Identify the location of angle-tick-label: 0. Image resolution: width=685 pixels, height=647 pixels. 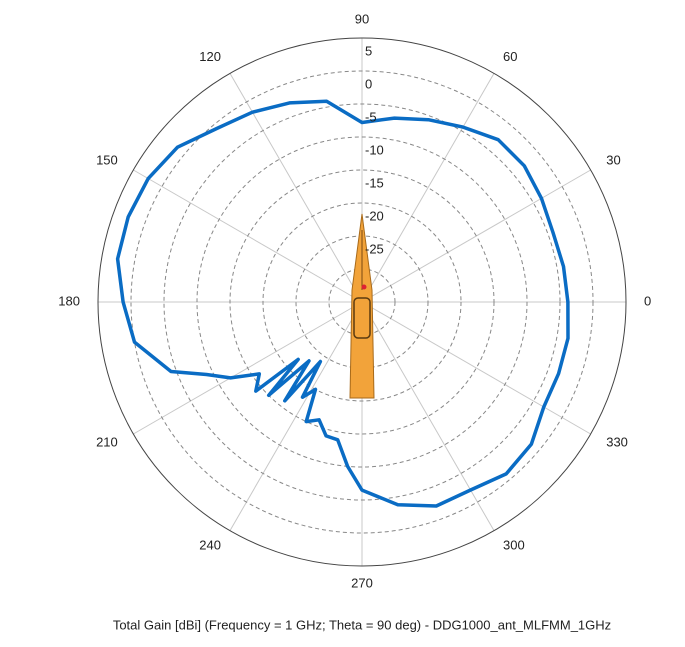
(647, 300).